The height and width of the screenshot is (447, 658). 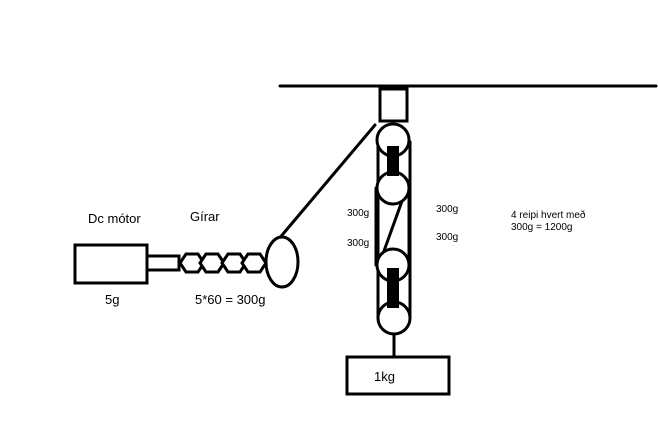 What do you see at coordinates (447, 237) in the screenshot?
I see `rope-label-right-bottom: 300g` at bounding box center [447, 237].